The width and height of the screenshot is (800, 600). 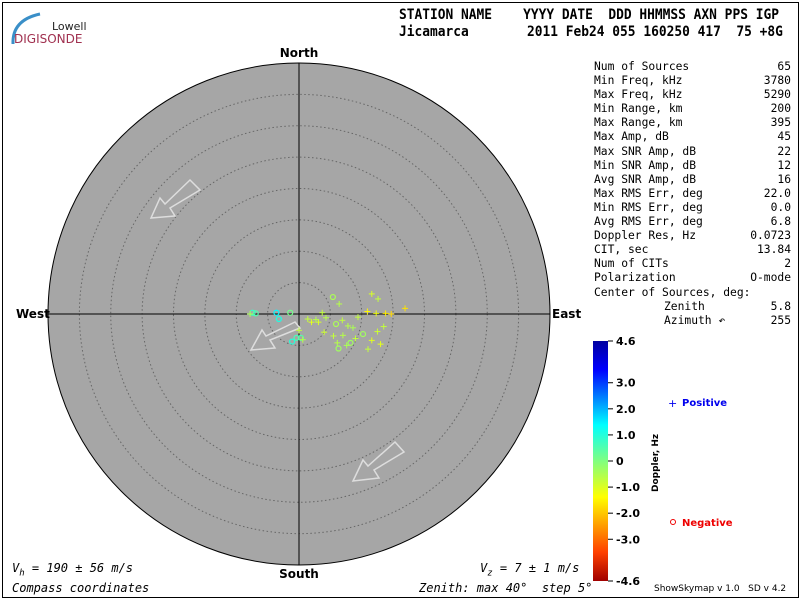 What do you see at coordinates (692, 137) in the screenshot?
I see `stat-row: Max Amp, dB 45` at bounding box center [692, 137].